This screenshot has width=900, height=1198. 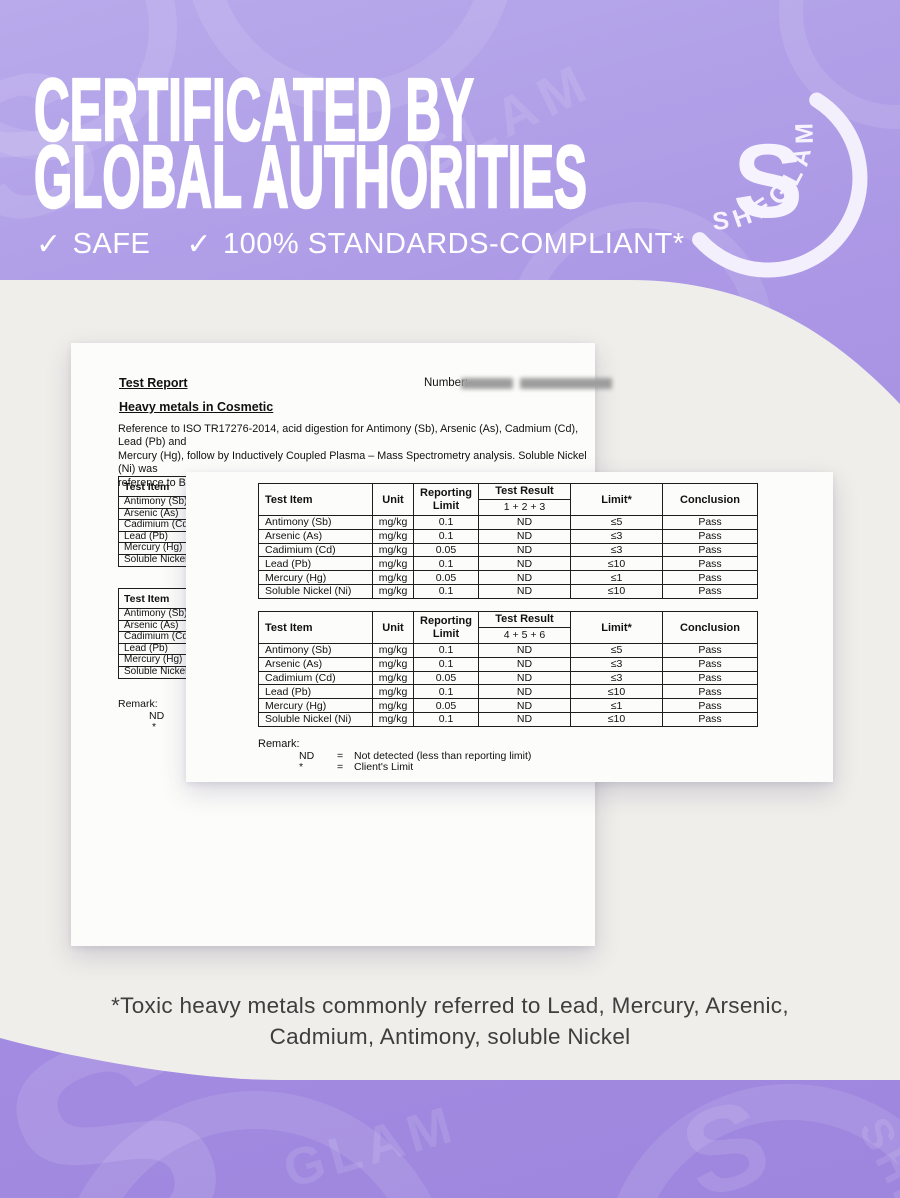 What do you see at coordinates (384, 767) in the screenshot?
I see `table-cell: Client's Limit` at bounding box center [384, 767].